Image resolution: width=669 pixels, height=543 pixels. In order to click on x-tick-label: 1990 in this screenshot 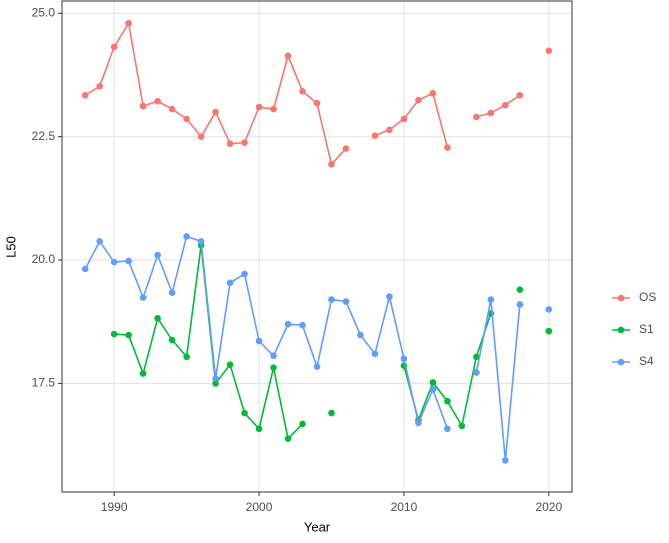, I will do `click(114, 507)`.